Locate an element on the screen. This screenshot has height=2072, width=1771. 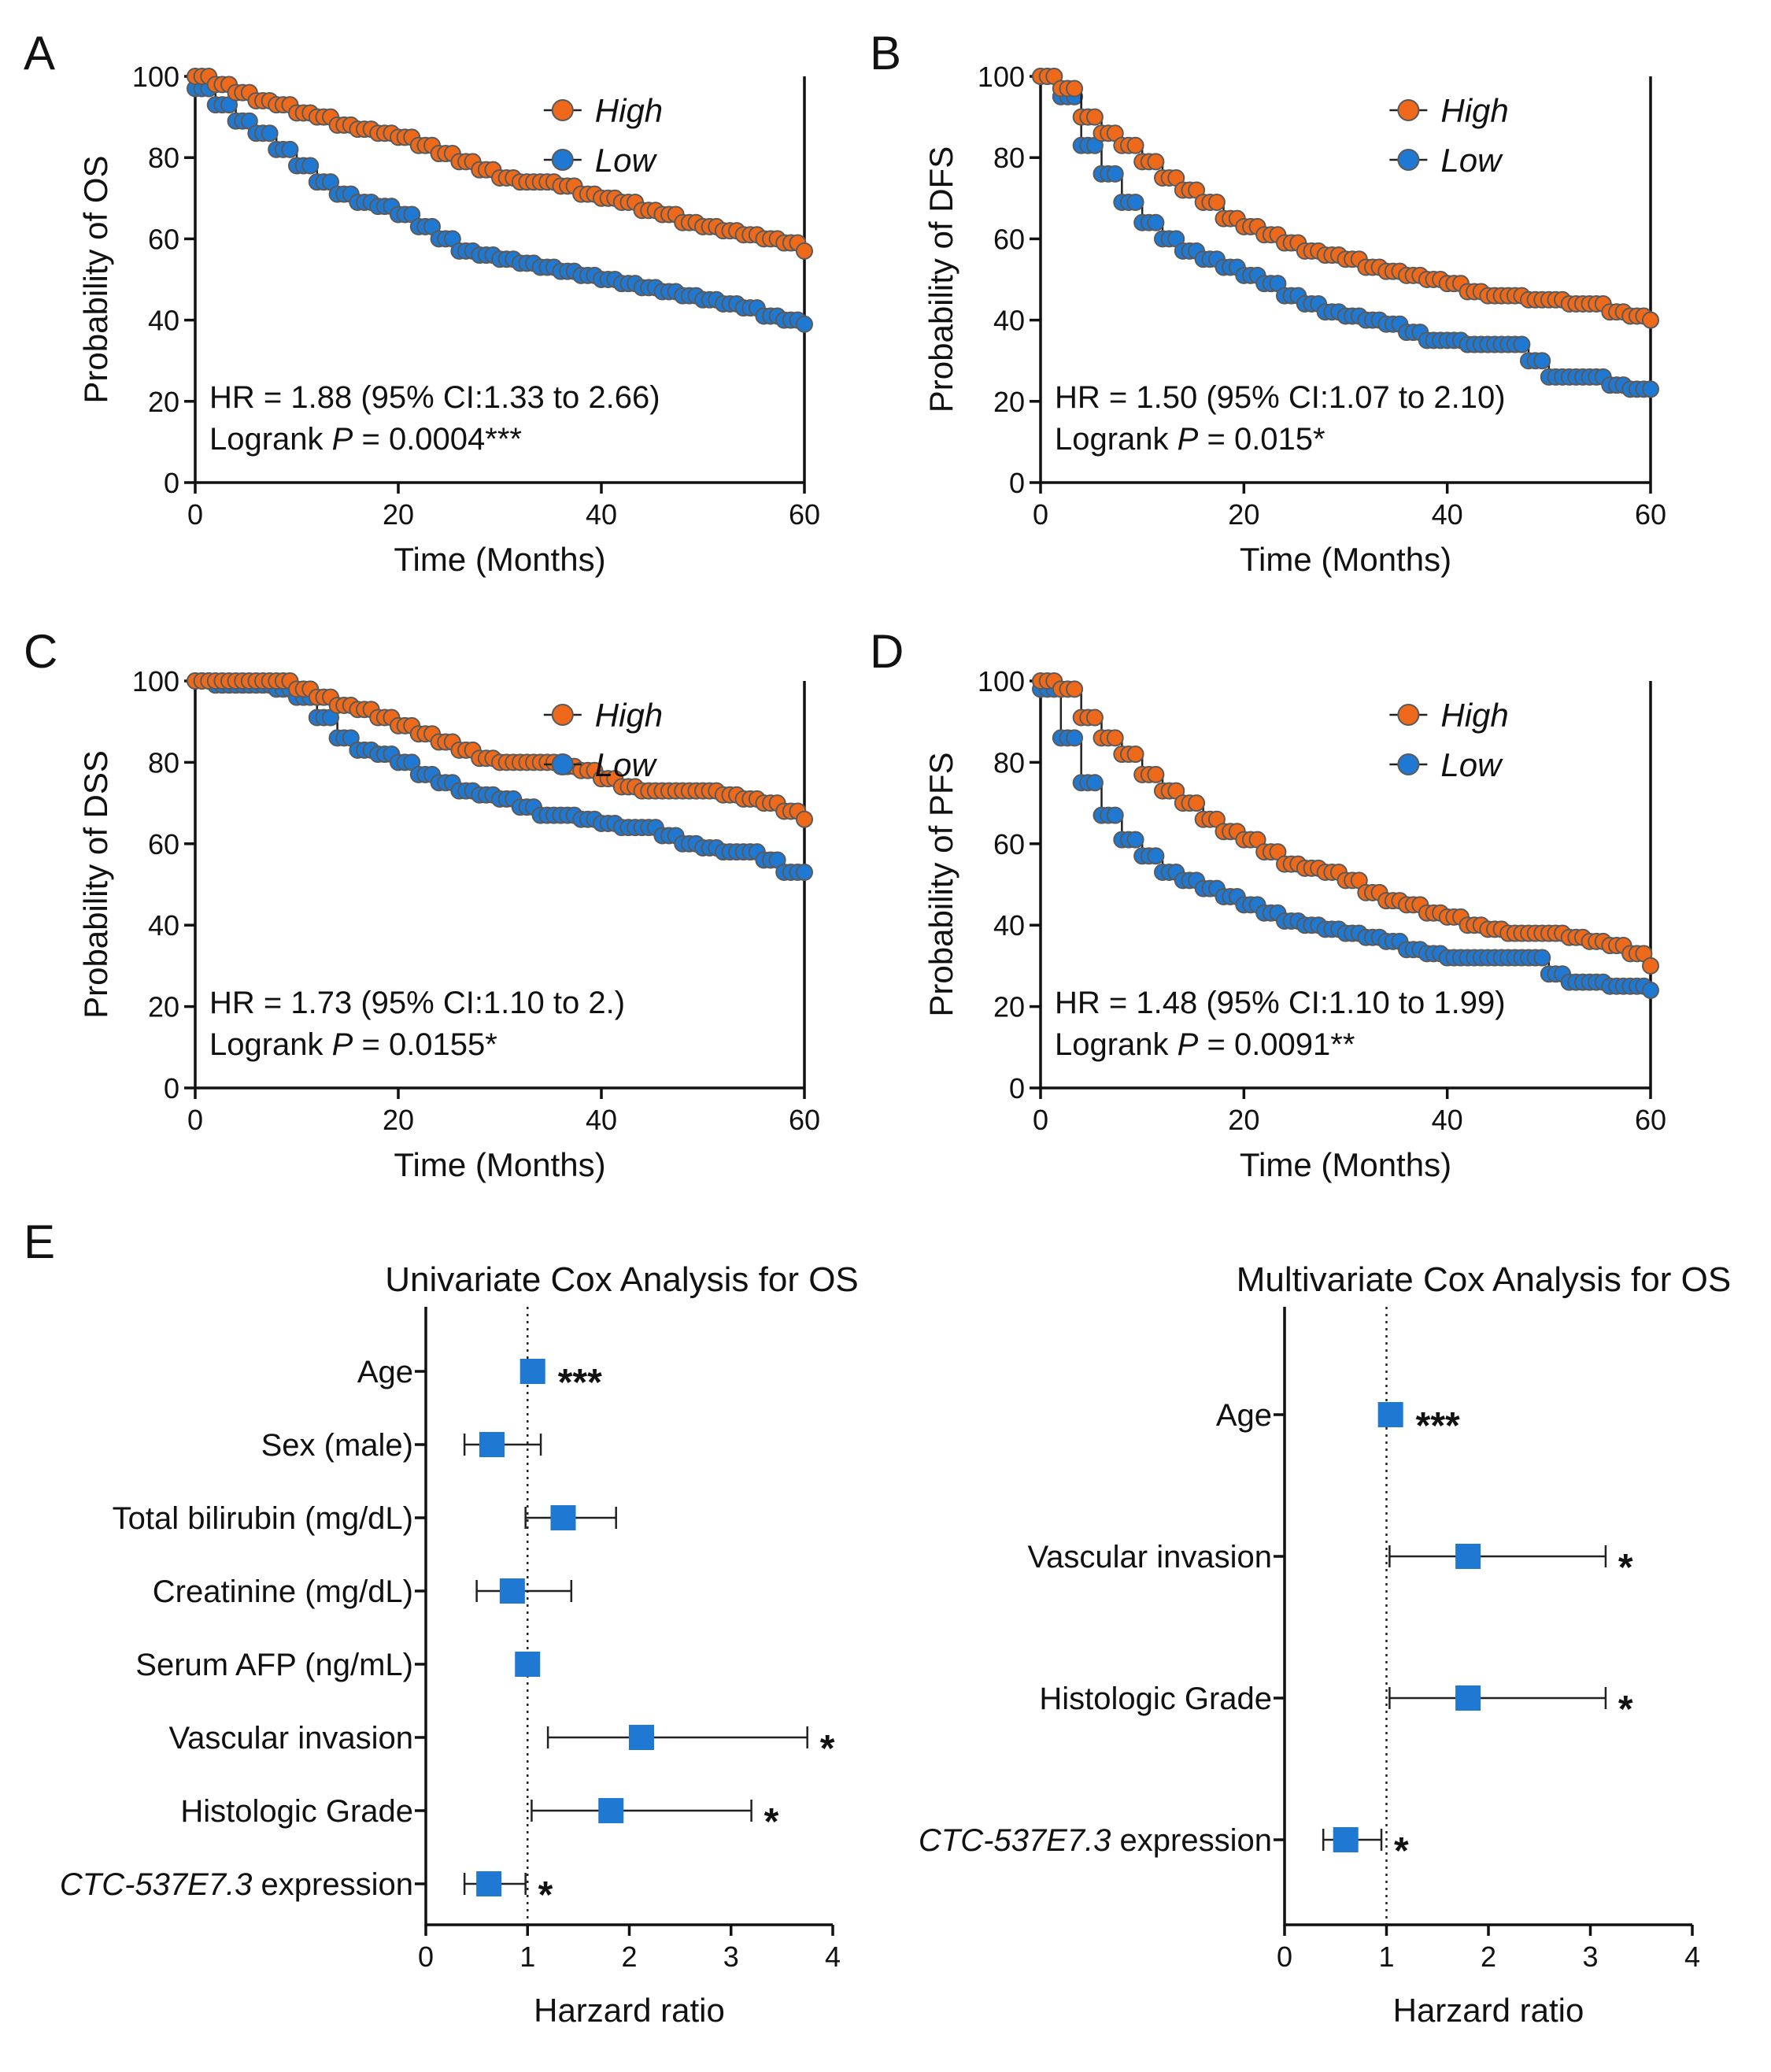
logrank-annotation: Logrank P = 0.0004*** is located at coordinates (365, 439).